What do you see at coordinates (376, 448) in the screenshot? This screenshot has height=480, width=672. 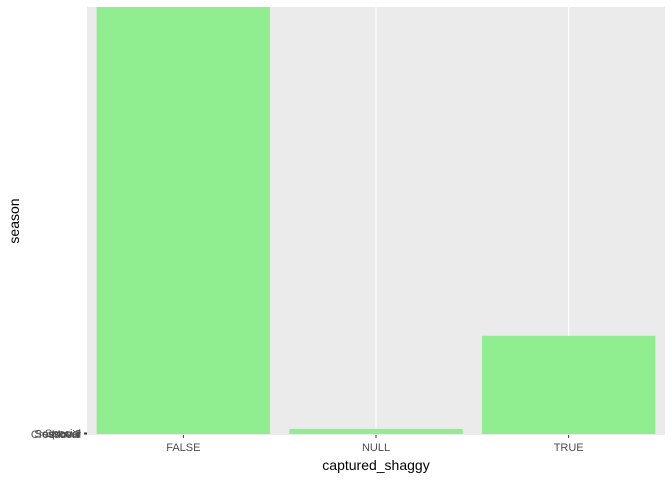 I see `x-tick-label: NULL` at bounding box center [376, 448].